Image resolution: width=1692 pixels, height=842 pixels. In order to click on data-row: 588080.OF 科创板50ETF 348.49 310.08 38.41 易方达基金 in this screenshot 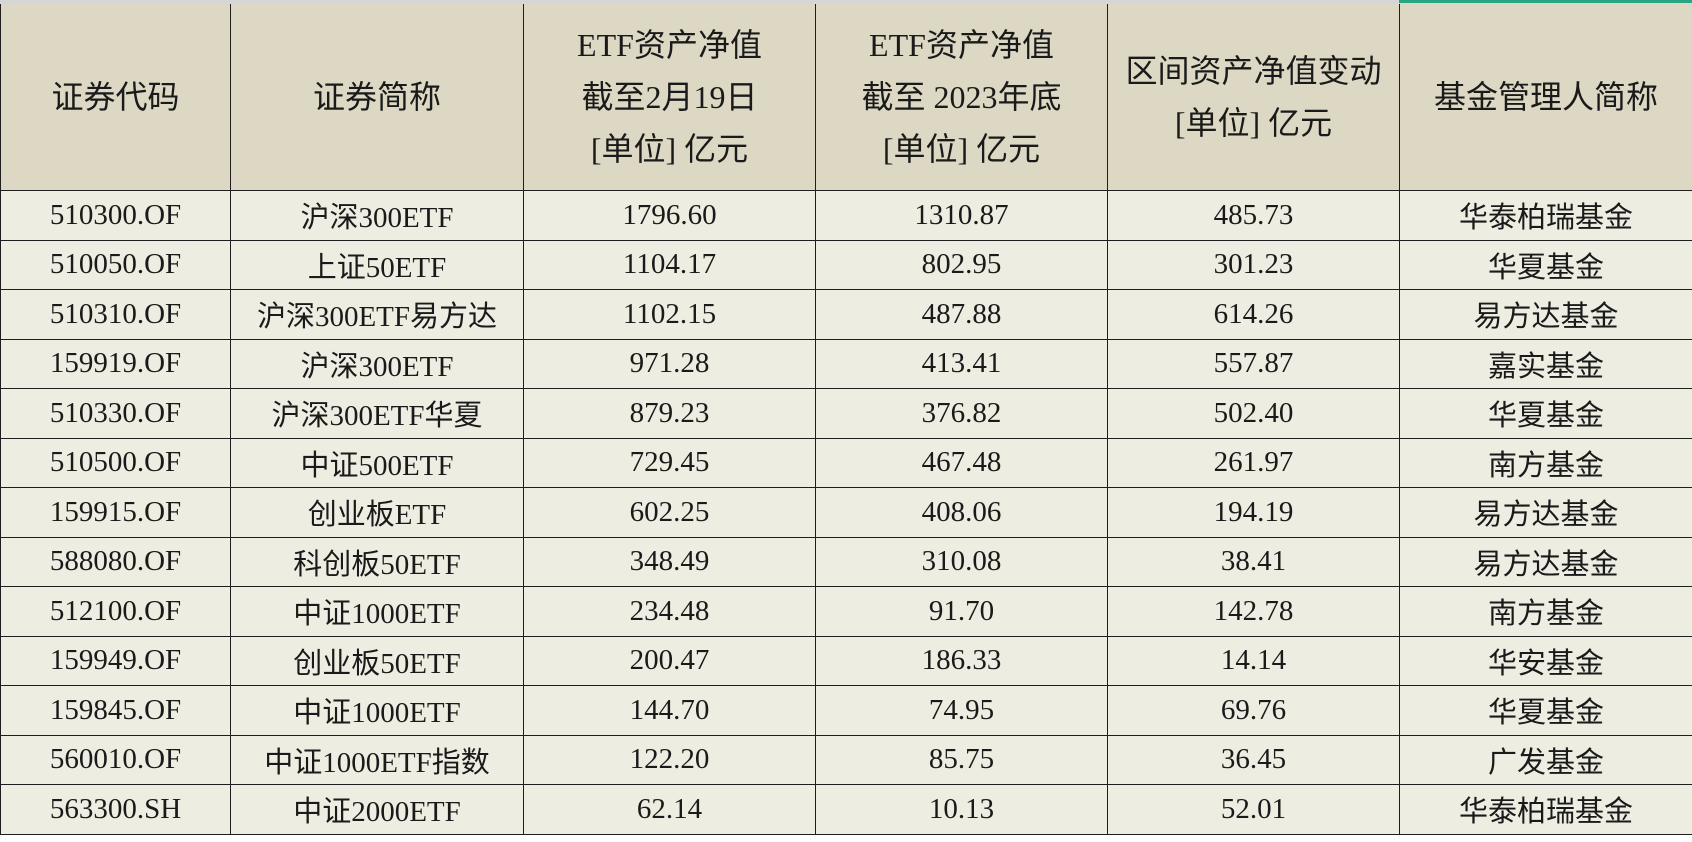, I will do `click(846, 561)`.